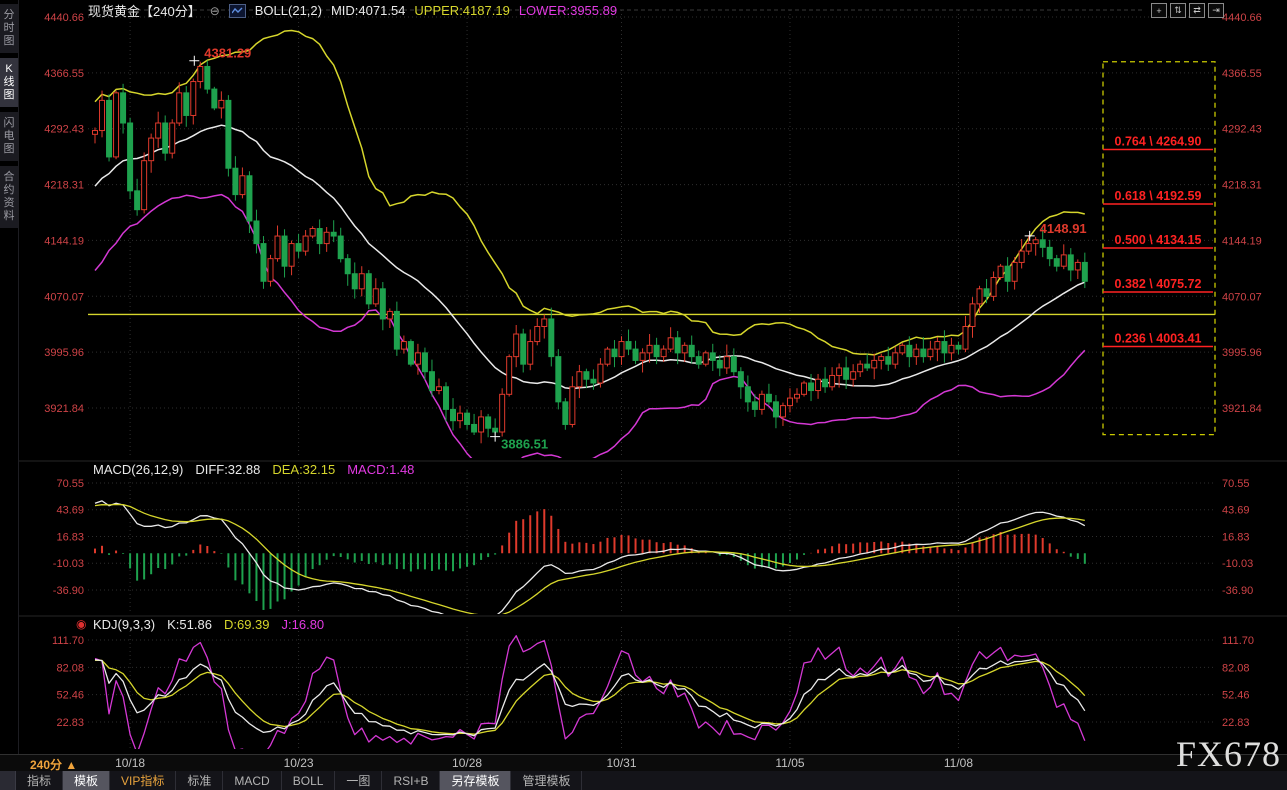 This screenshot has width=1287, height=790. I want to click on chart-tool-icons: + ⇅ ⇄ ⇥, so click(1187, 10).